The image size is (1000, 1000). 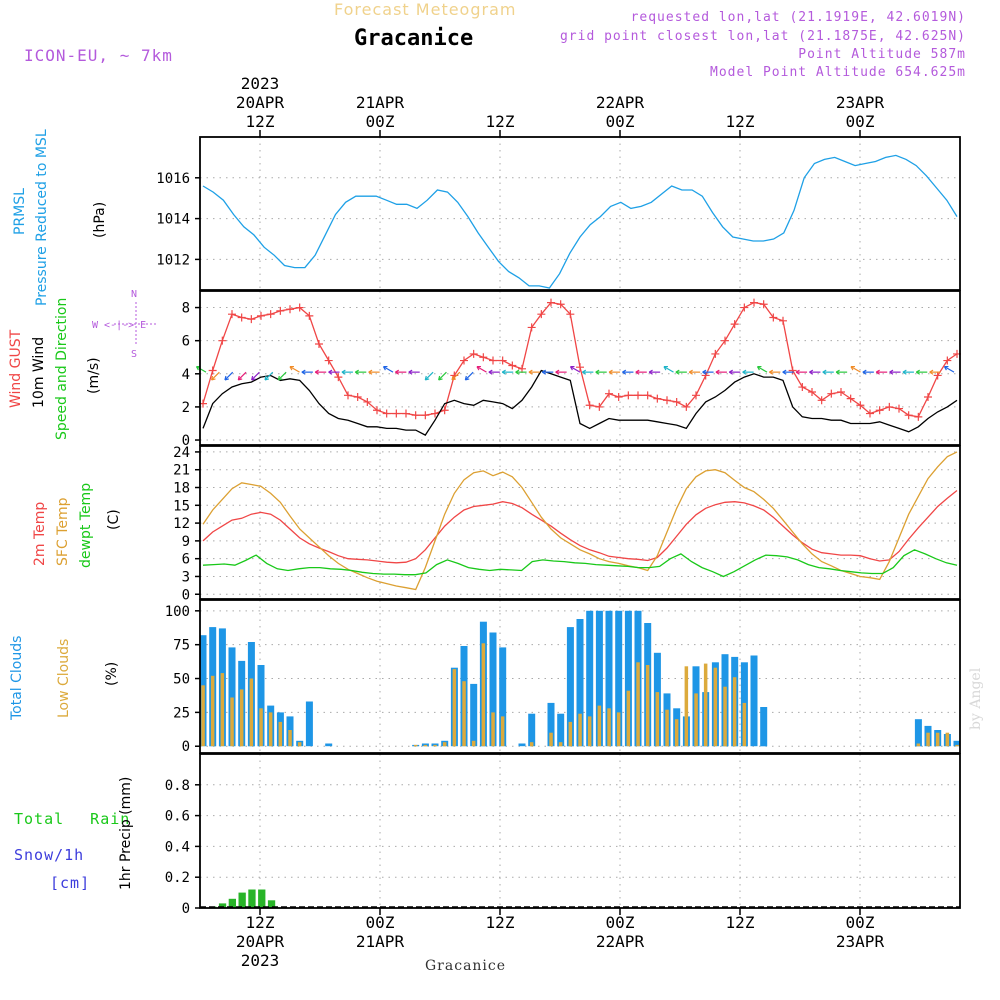 I want to click on ytick-label-0-0: 1012, so click(x=173, y=260).